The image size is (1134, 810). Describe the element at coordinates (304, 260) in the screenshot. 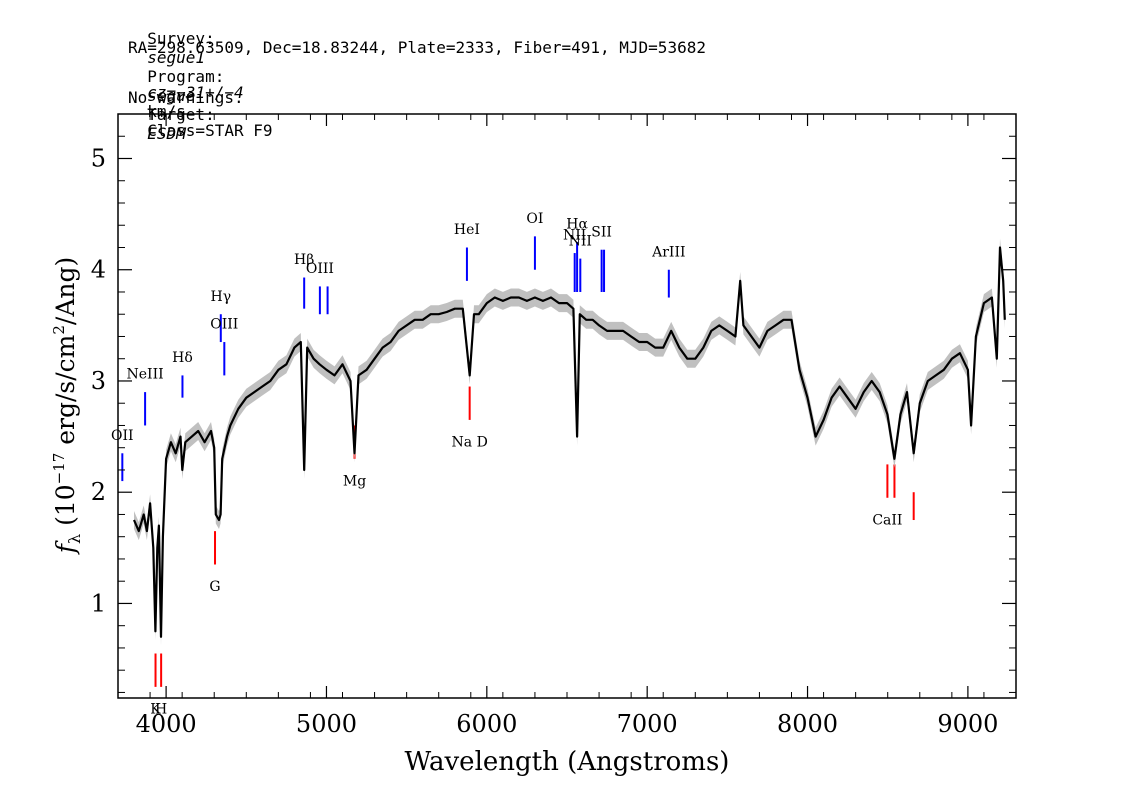

I see `emission-line-label: Hβ` at that location.